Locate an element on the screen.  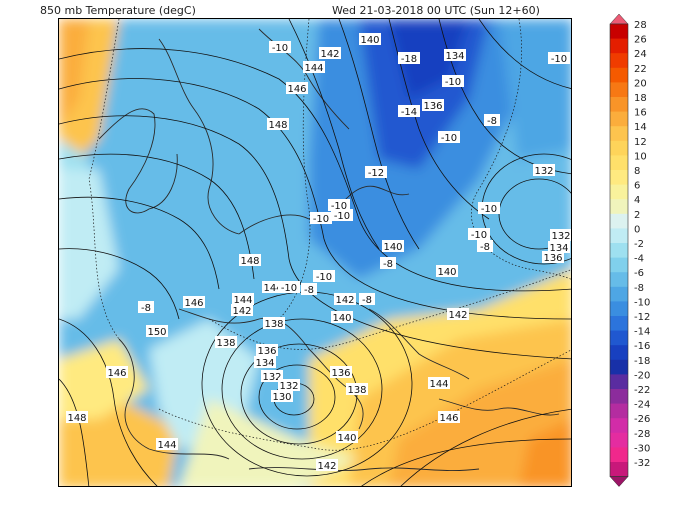
colorbar-outline is located at coordinates (619, 250).